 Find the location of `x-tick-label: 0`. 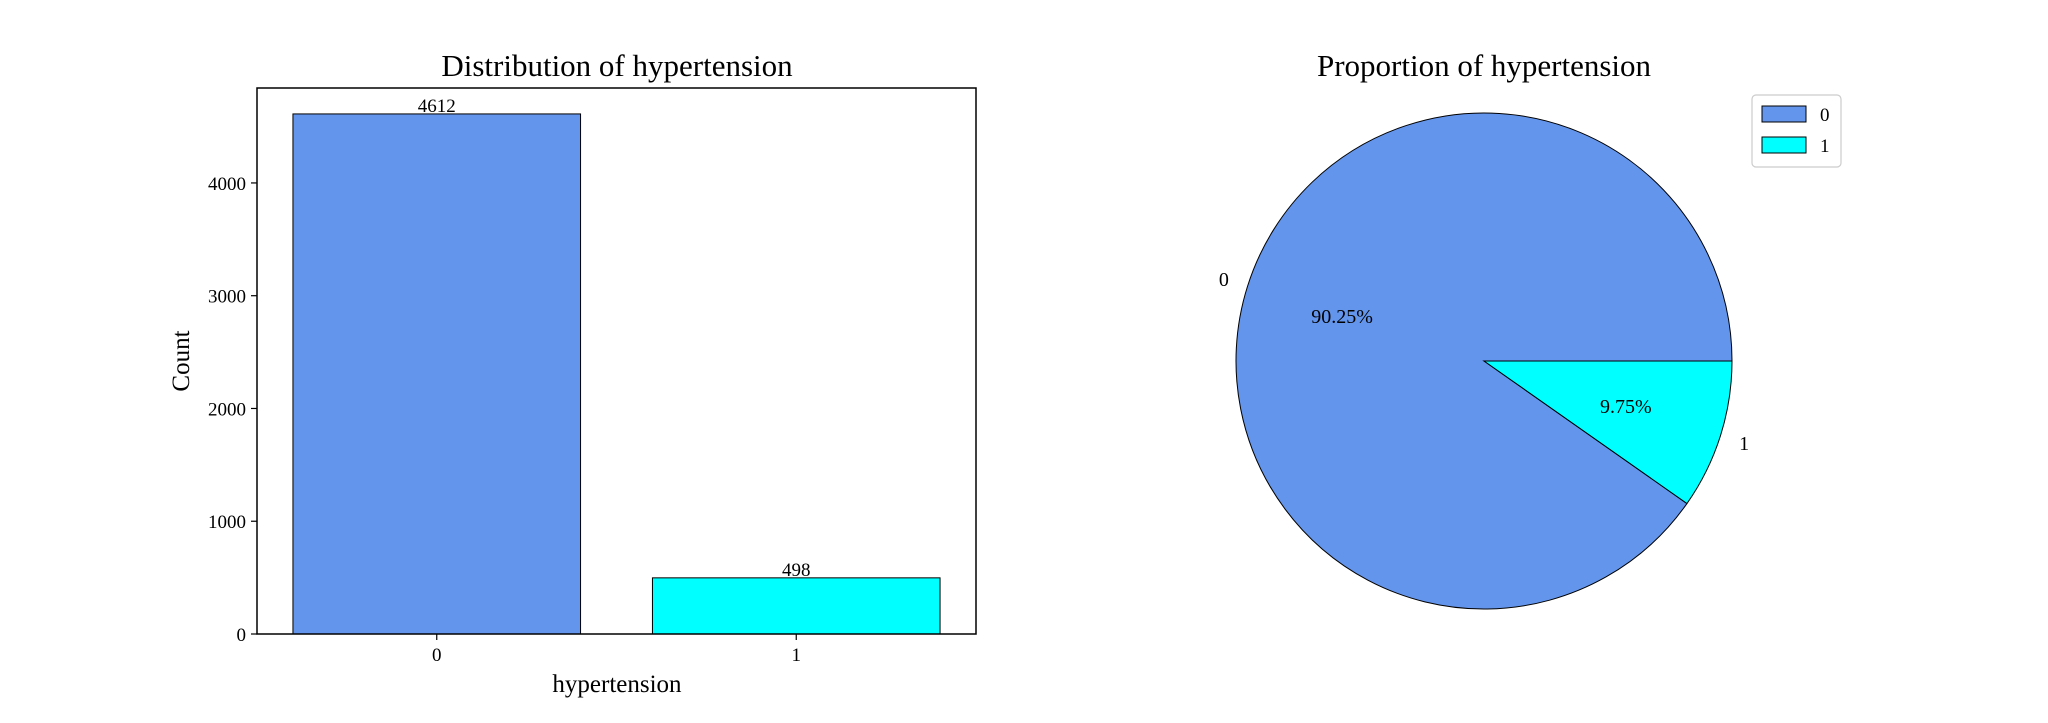

x-tick-label: 0 is located at coordinates (437, 655).